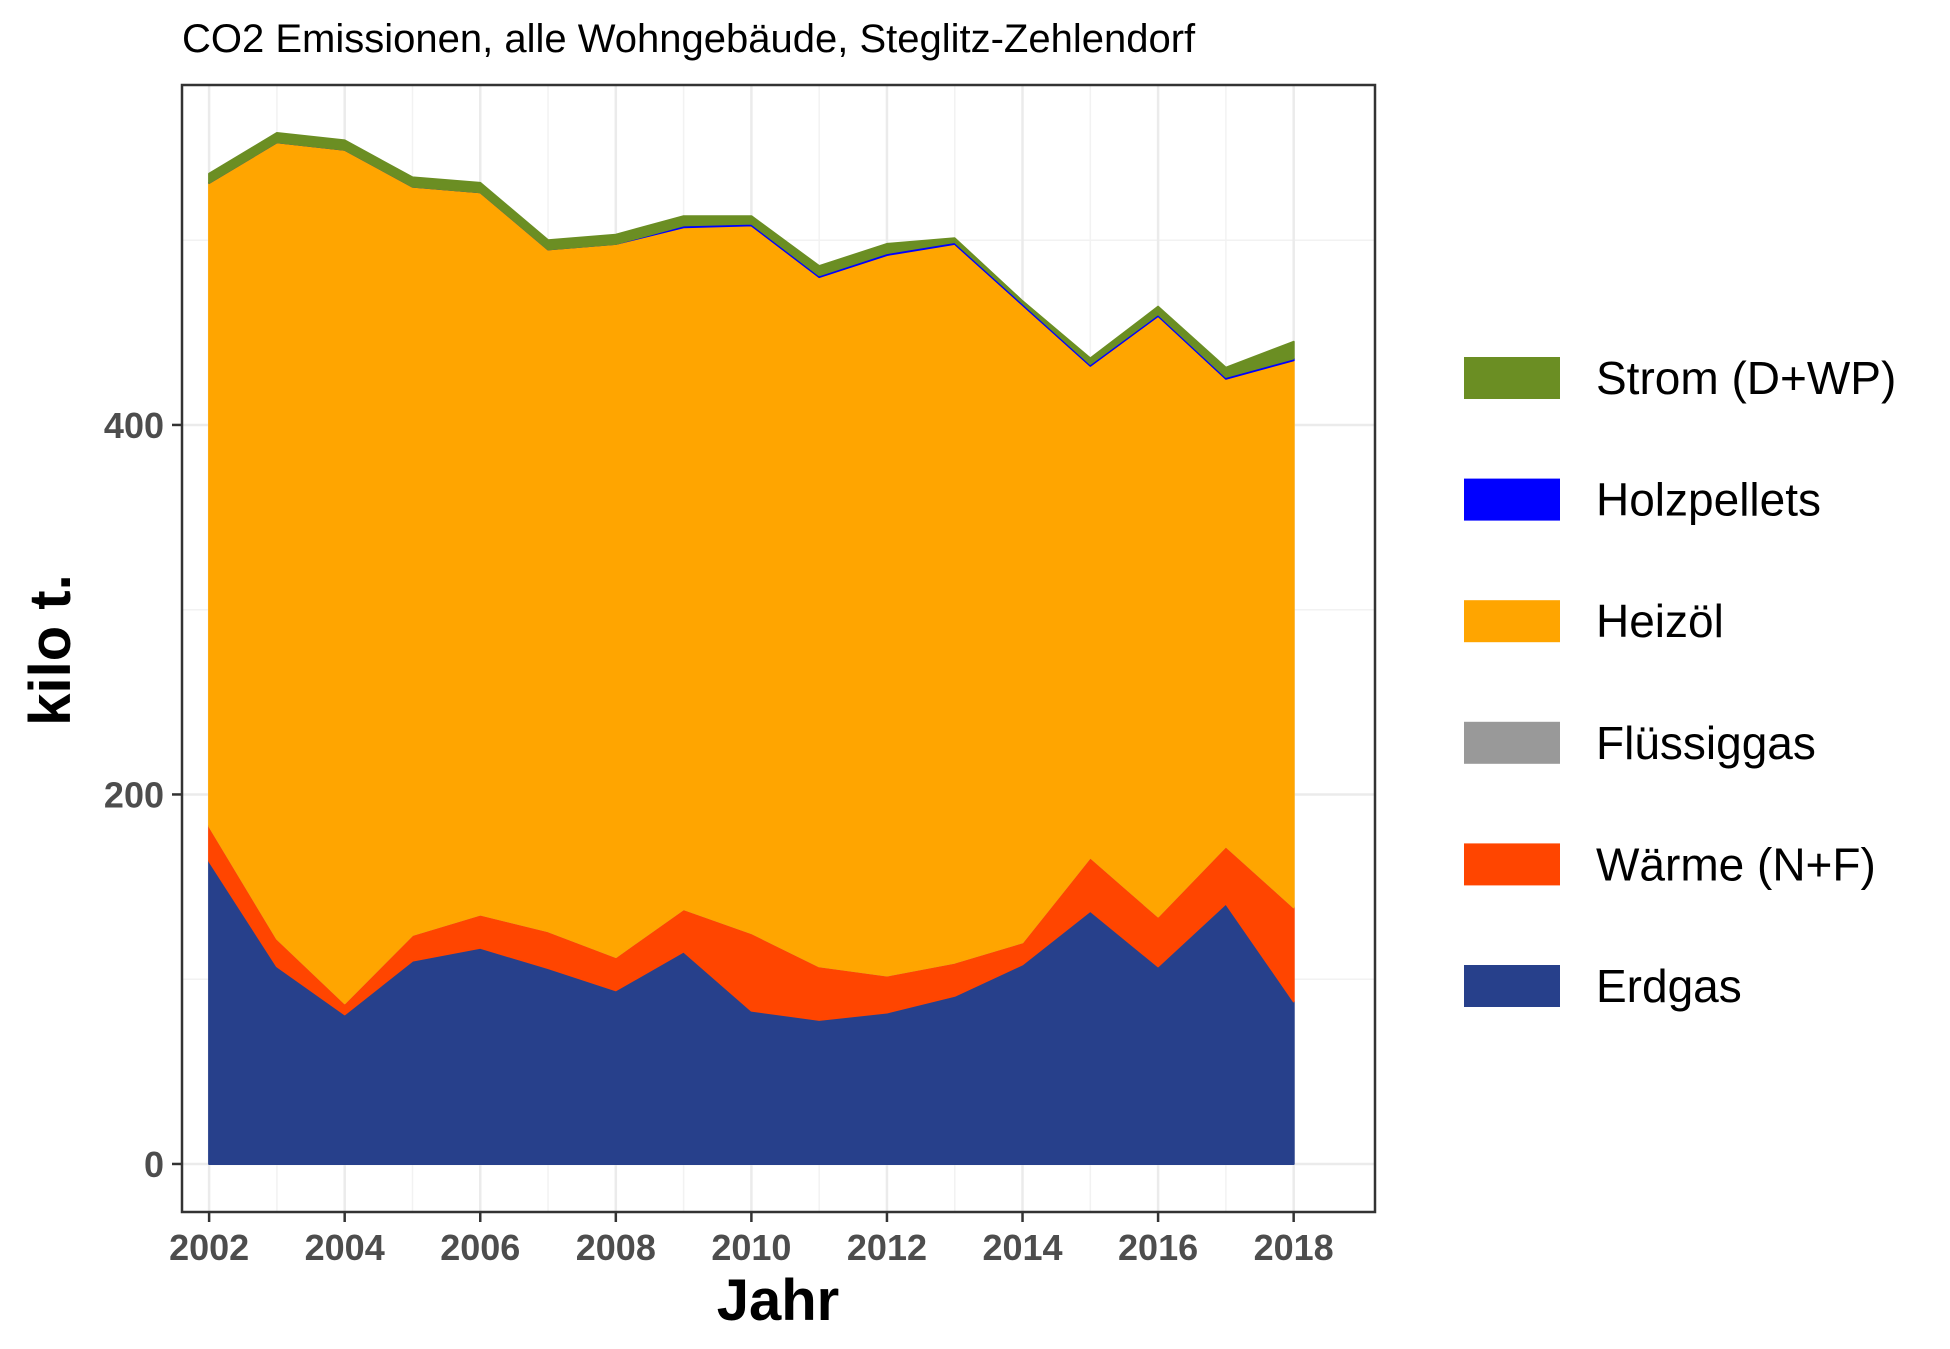 Image resolution: width=1950 pixels, height=1349 pixels. Describe the element at coordinates (154, 1164) in the screenshot. I see `y-tick-label: 0` at that location.